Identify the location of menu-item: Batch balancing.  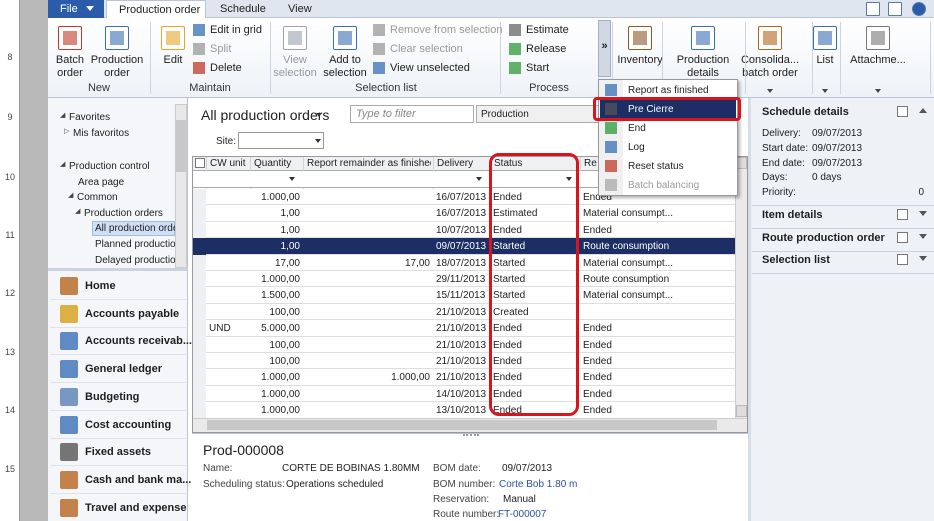
(664, 185).